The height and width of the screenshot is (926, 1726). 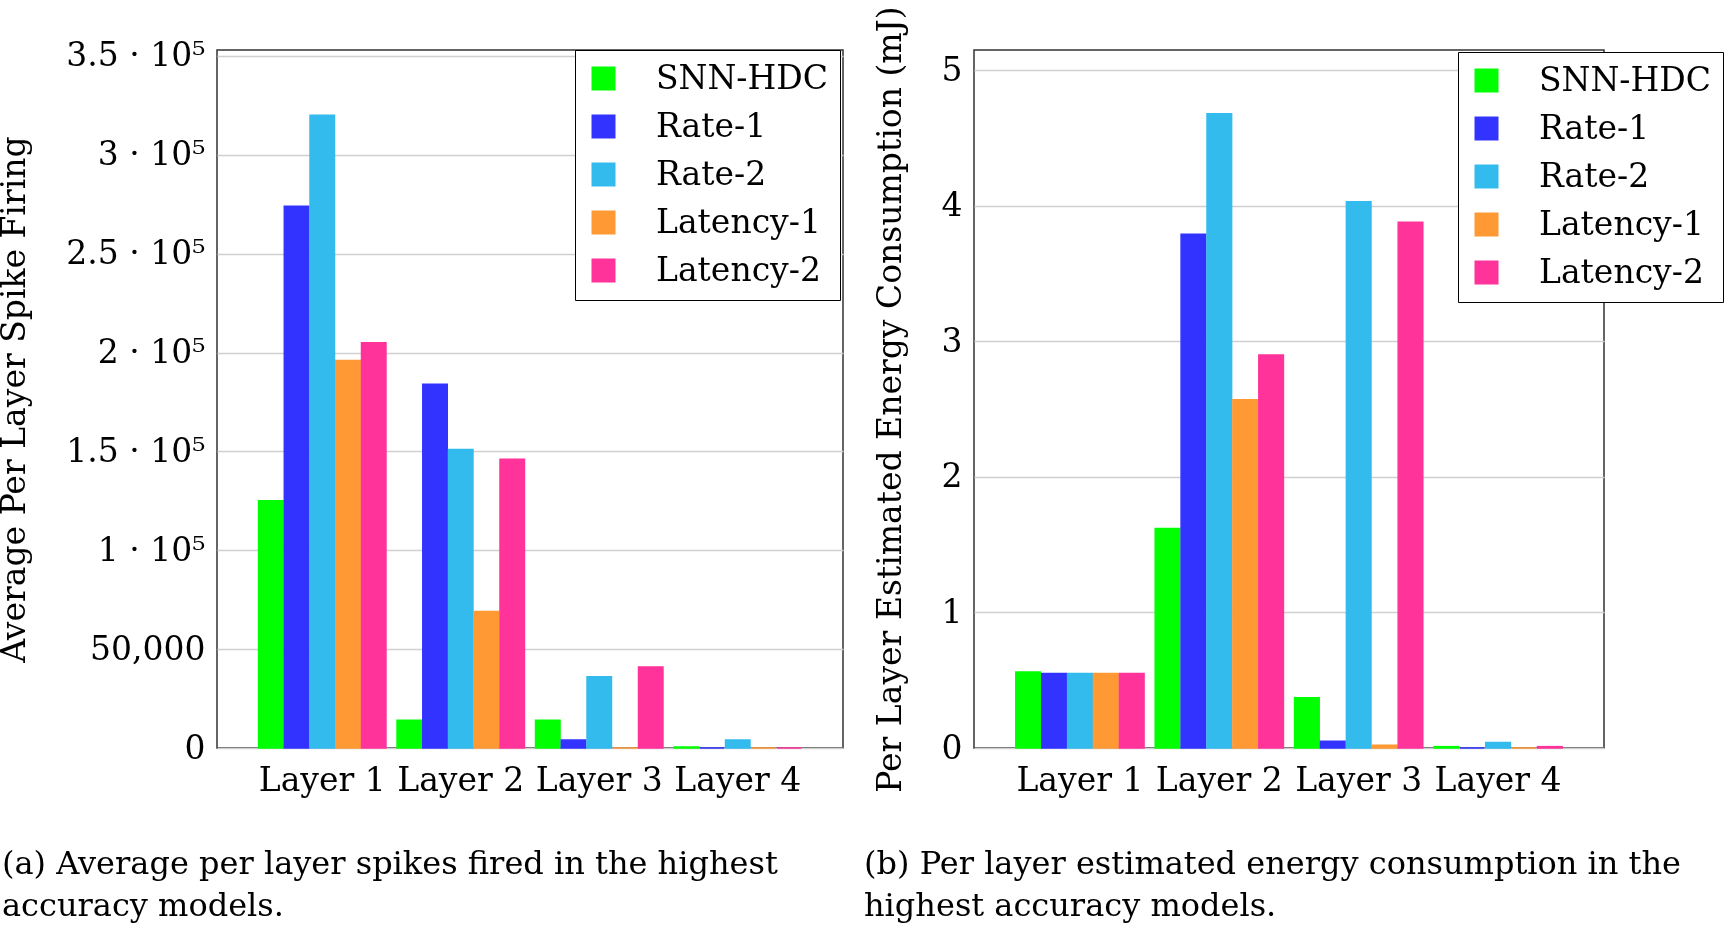 What do you see at coordinates (1273, 884) in the screenshot?
I see `text: (b) Per layer estimated energy consumption in the highest accuracy models.` at bounding box center [1273, 884].